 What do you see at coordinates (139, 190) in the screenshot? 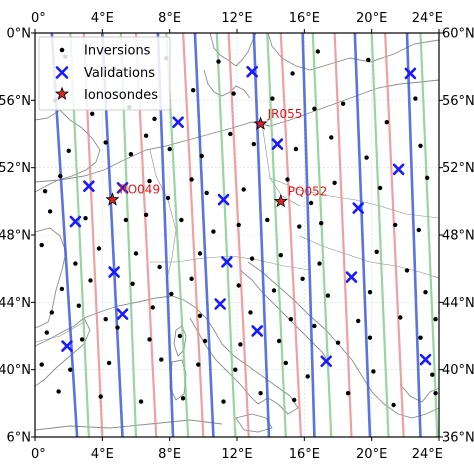
I see `ionosonde-label: RO049` at bounding box center [139, 190].